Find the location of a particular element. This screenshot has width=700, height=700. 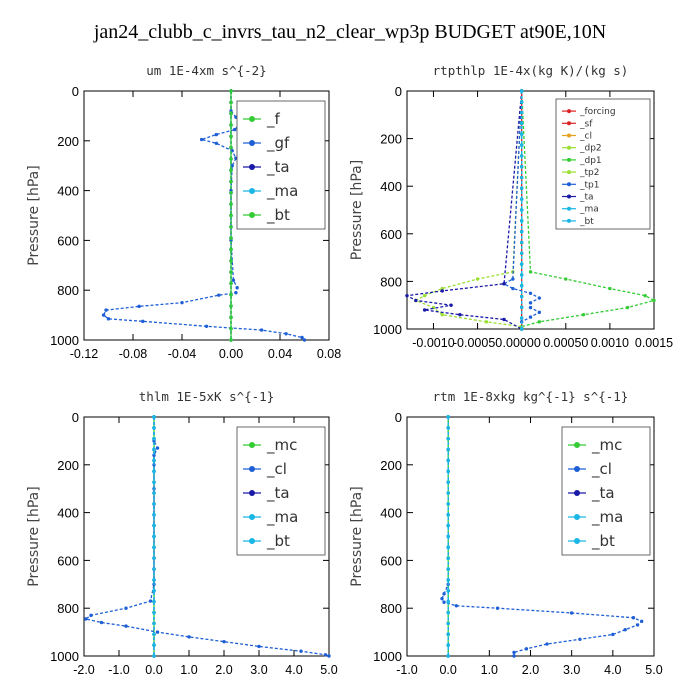

x-tick-label: 0.0015 is located at coordinates (654, 343).